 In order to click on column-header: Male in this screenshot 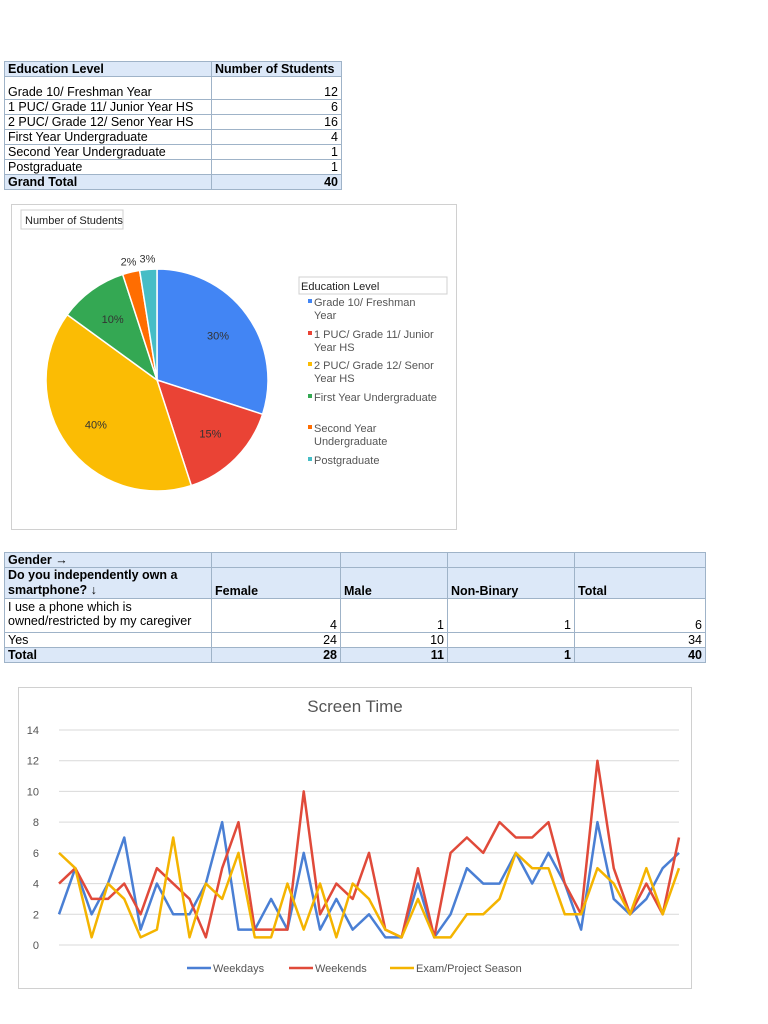, I will do `click(394, 583)`.